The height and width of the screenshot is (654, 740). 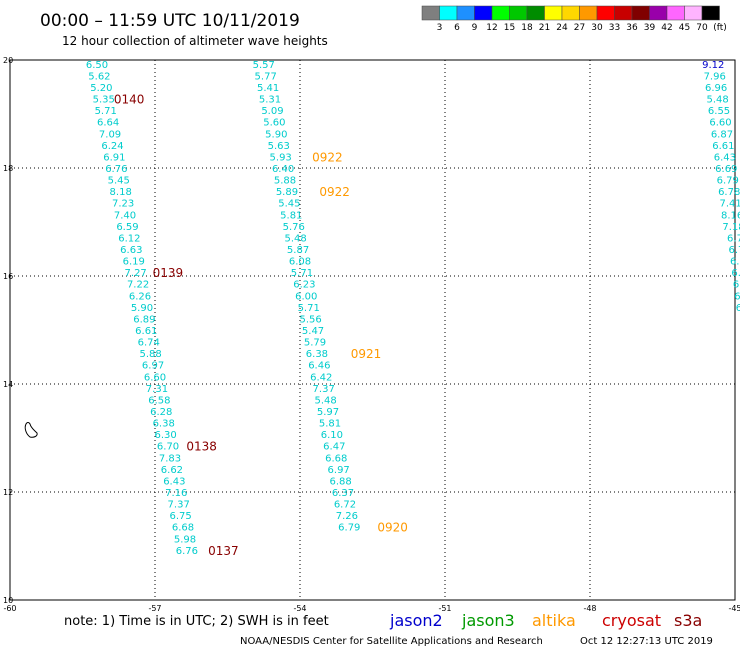 What do you see at coordinates (726, 169) in the screenshot?
I see `wave-height-value: 6.69` at bounding box center [726, 169].